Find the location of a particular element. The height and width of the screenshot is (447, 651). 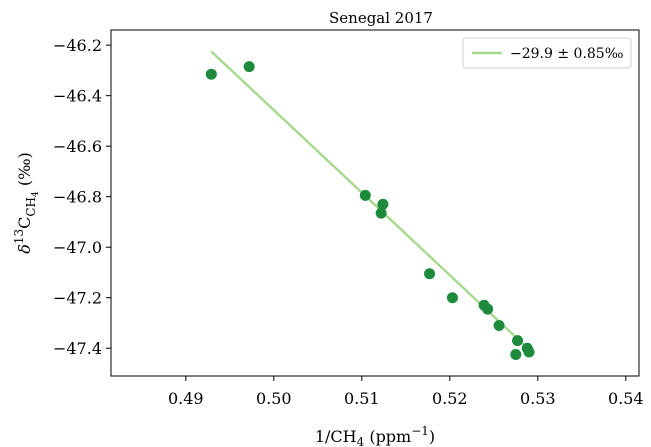

y-axis-ticks: −46.2 −46.4 −46.6 −46.8 −47.0 −47.2 −47.4 is located at coordinates (82, 197).